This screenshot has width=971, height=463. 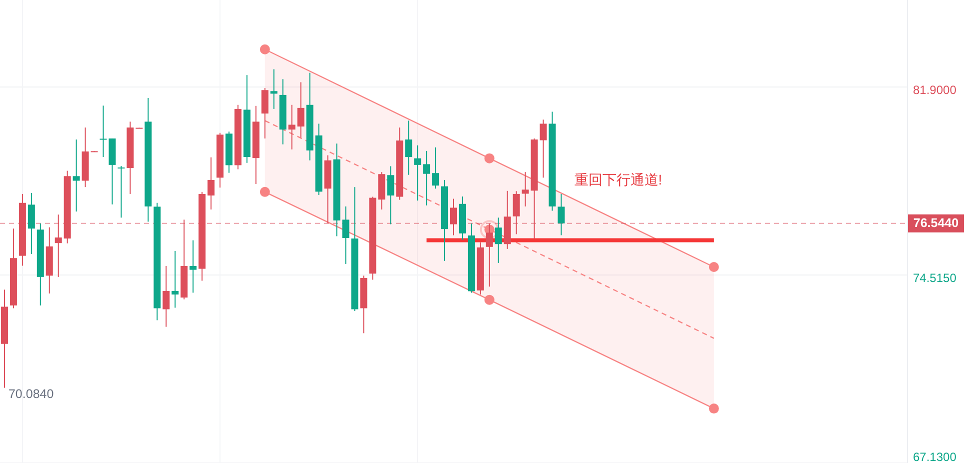 I want to click on y-tick-label: 74.5150, so click(x=934, y=278).